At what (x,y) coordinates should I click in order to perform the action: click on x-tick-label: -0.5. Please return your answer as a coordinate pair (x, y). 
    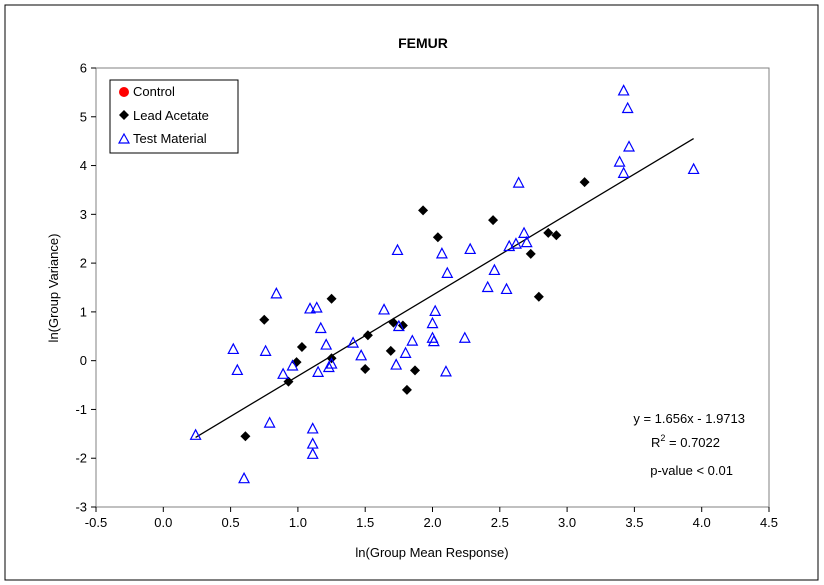
    Looking at the image, I should click on (96, 522).